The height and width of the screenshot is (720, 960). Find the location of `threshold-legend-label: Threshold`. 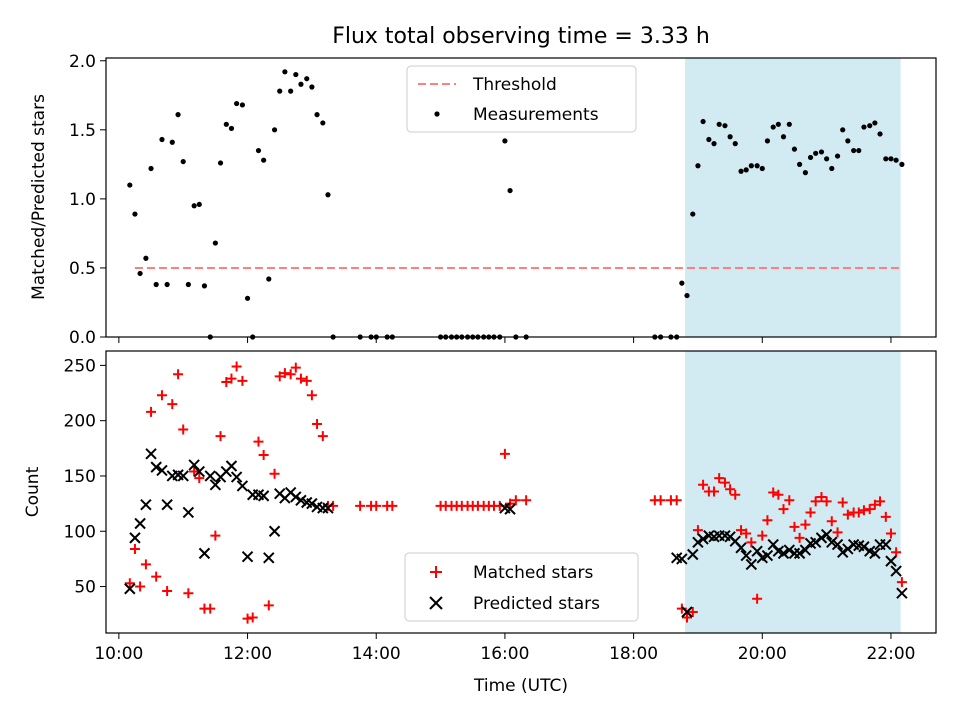

threshold-legend-label: Threshold is located at coordinates (514, 85).